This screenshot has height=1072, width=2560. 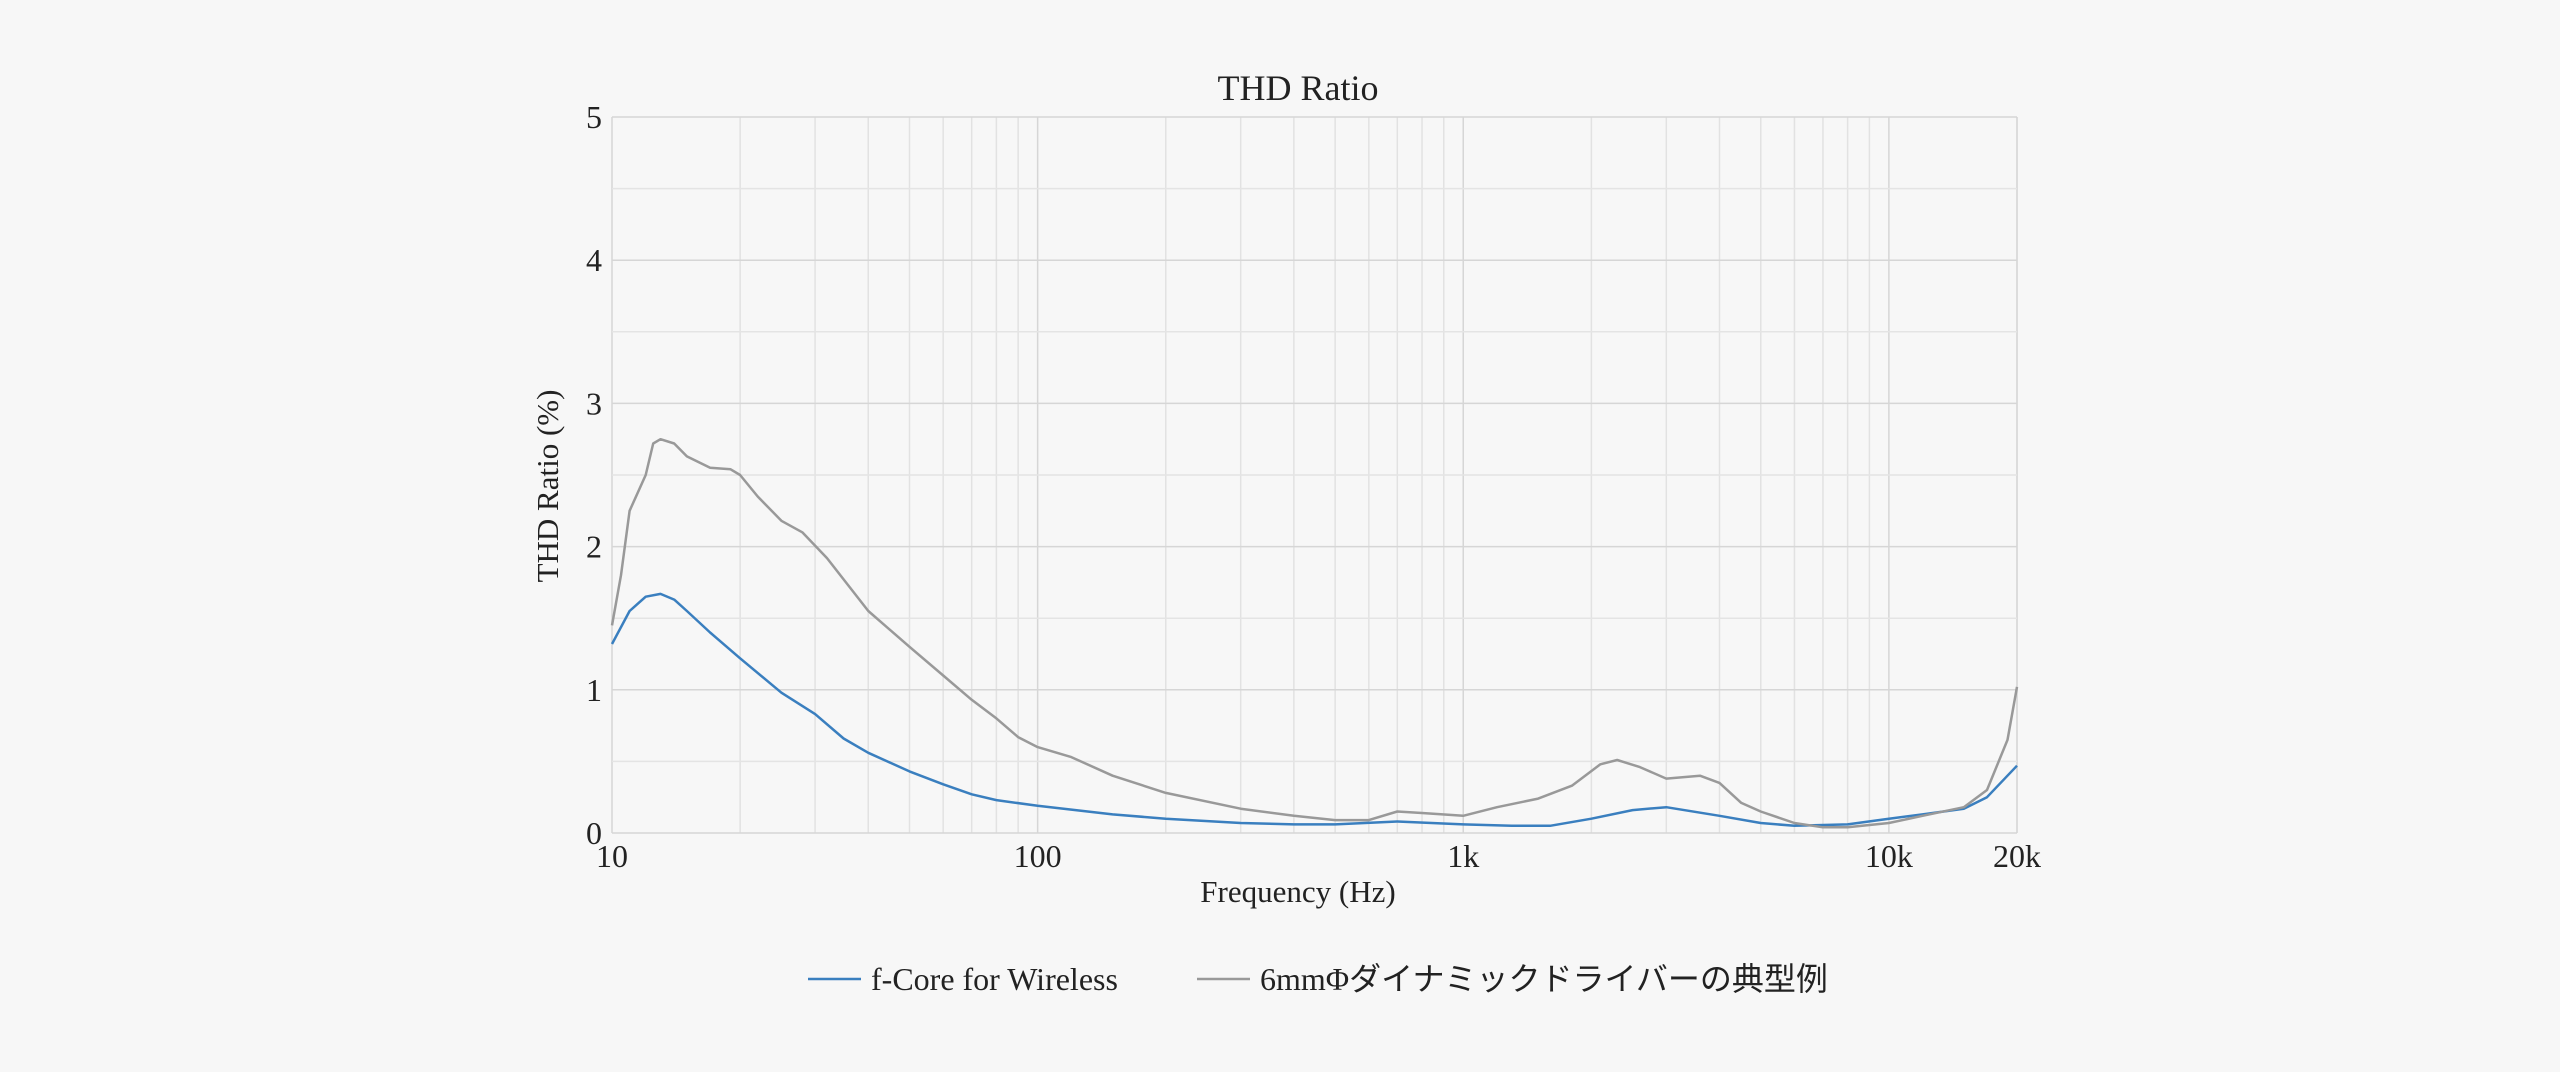 What do you see at coordinates (547, 486) in the screenshot?
I see `y-axis-label: THD Ratio (%)` at bounding box center [547, 486].